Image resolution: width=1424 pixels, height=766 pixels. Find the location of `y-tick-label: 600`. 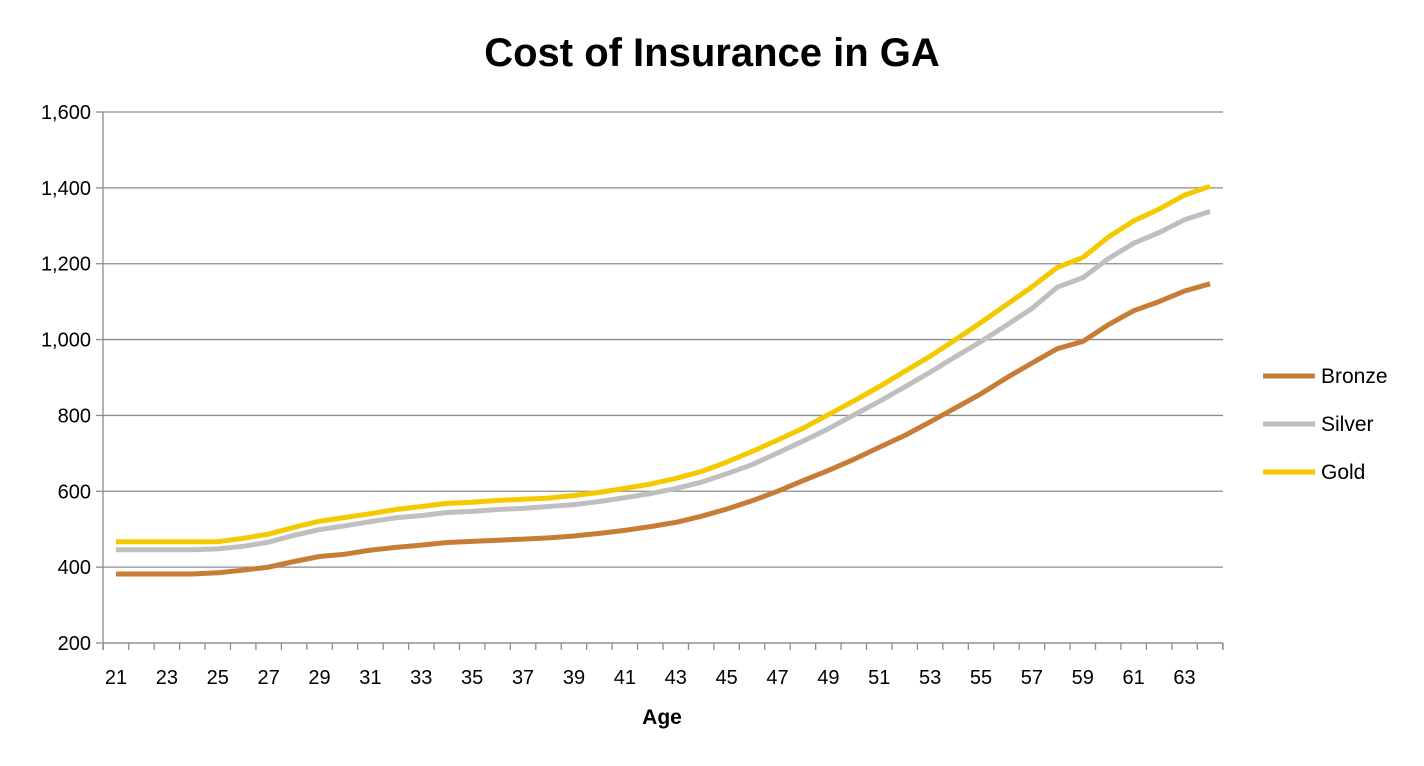

y-tick-label: 600 is located at coordinates (74, 492).